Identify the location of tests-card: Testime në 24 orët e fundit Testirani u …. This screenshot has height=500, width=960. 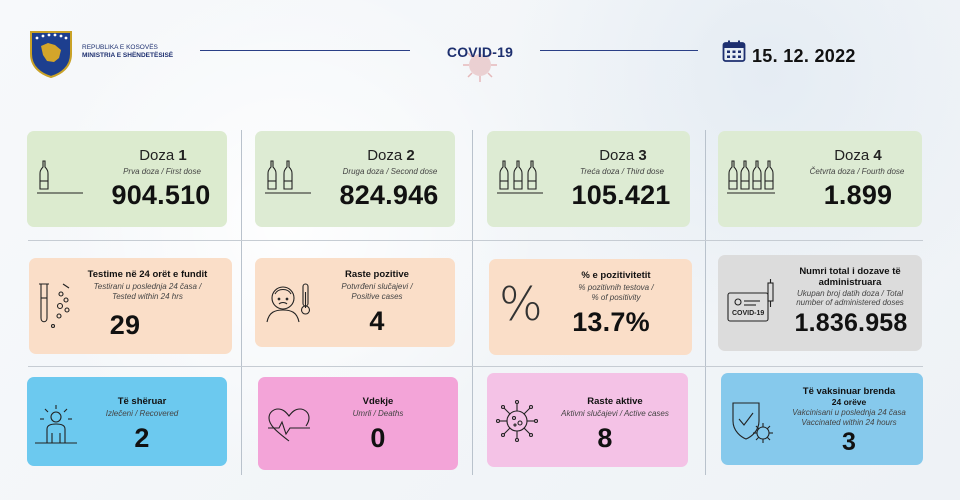
(130, 306).